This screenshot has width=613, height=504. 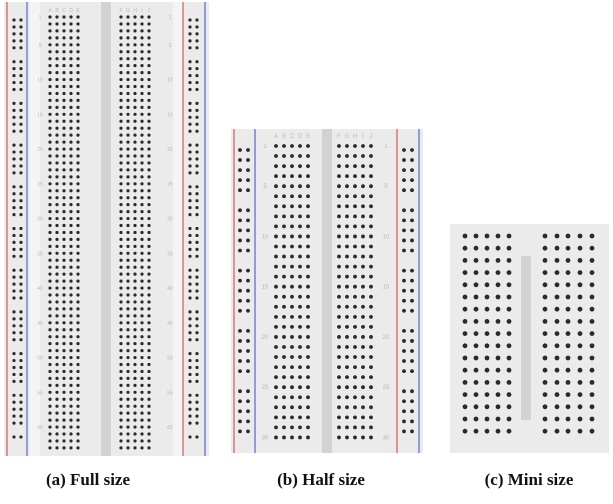 I want to click on row-number: 40, so click(x=170, y=289).